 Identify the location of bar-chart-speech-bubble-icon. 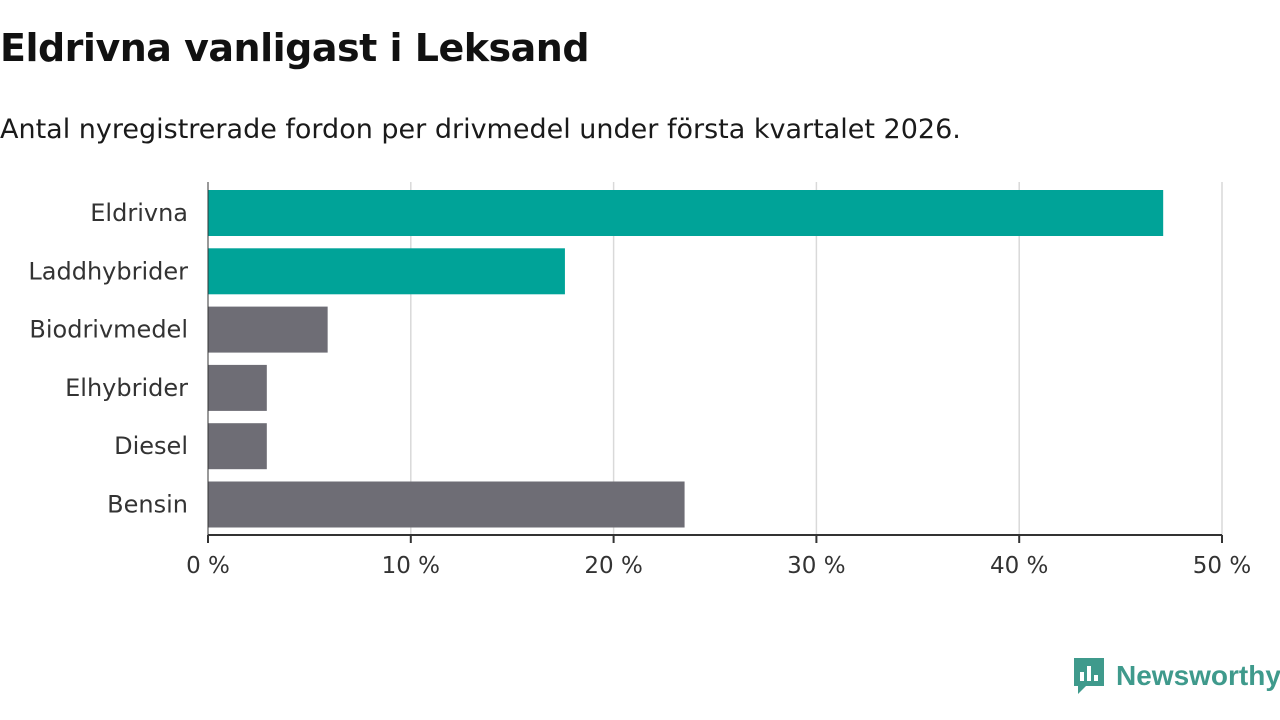
(1089, 676).